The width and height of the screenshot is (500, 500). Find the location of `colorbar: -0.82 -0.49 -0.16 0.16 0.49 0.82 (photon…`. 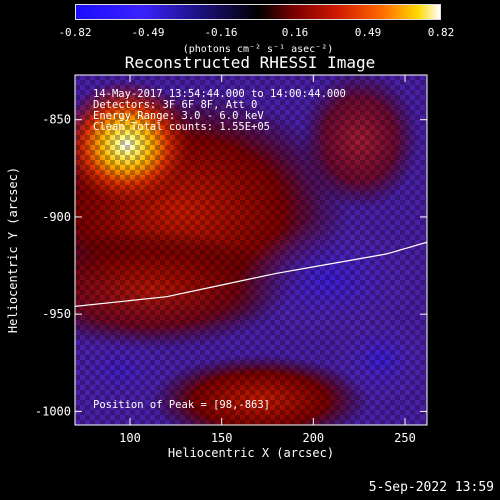

colorbar: -0.82 -0.49 -0.16 0.16 0.49 0.82 (photon… is located at coordinates (256, 29).